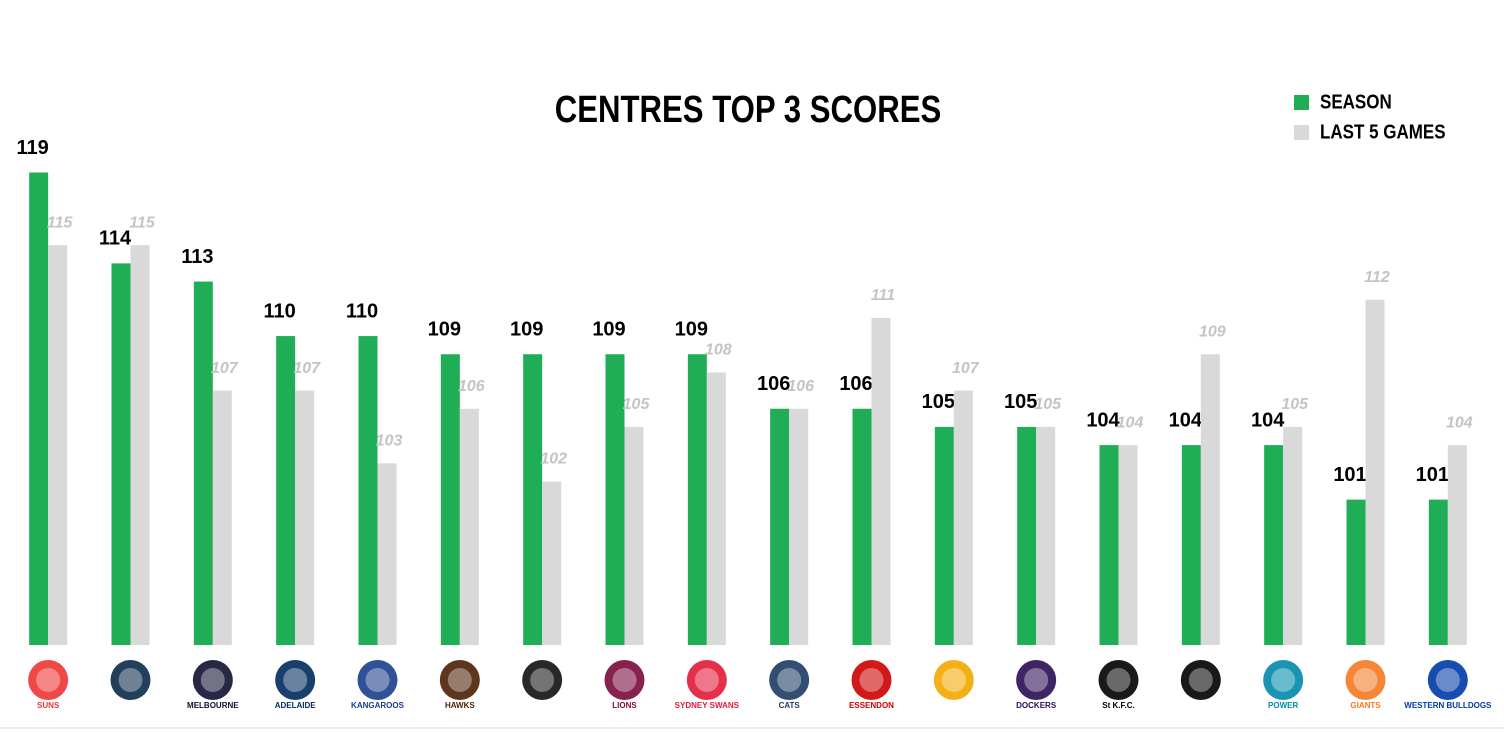  I want to click on season-value-label: 113, so click(197, 257).